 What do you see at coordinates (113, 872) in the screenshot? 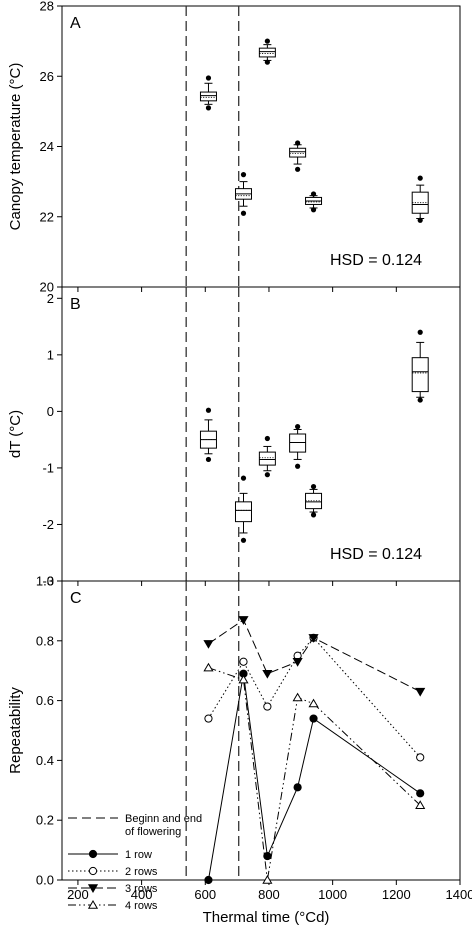
I see `legend-entry: 2 rows` at bounding box center [113, 872].